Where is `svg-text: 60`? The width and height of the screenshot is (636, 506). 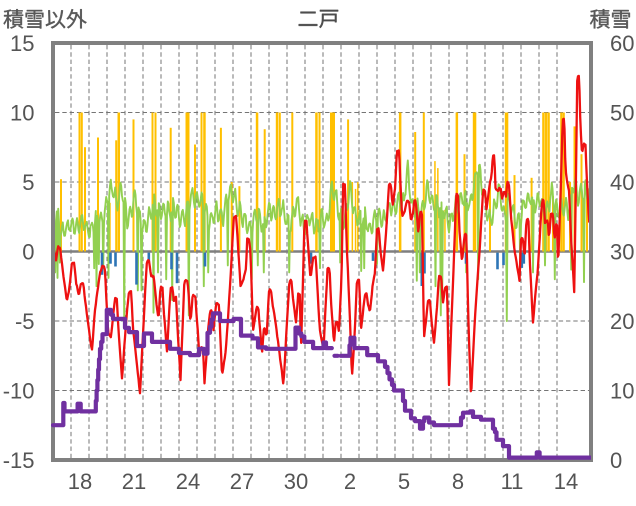 svg-text: 60 is located at coordinates (622, 43).